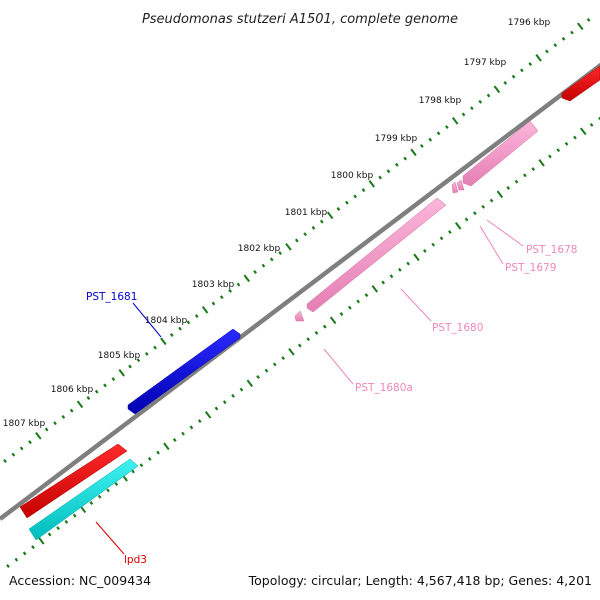 This screenshot has height=600, width=600. I want to click on label-pst-1681: PST_1681, so click(111, 297).